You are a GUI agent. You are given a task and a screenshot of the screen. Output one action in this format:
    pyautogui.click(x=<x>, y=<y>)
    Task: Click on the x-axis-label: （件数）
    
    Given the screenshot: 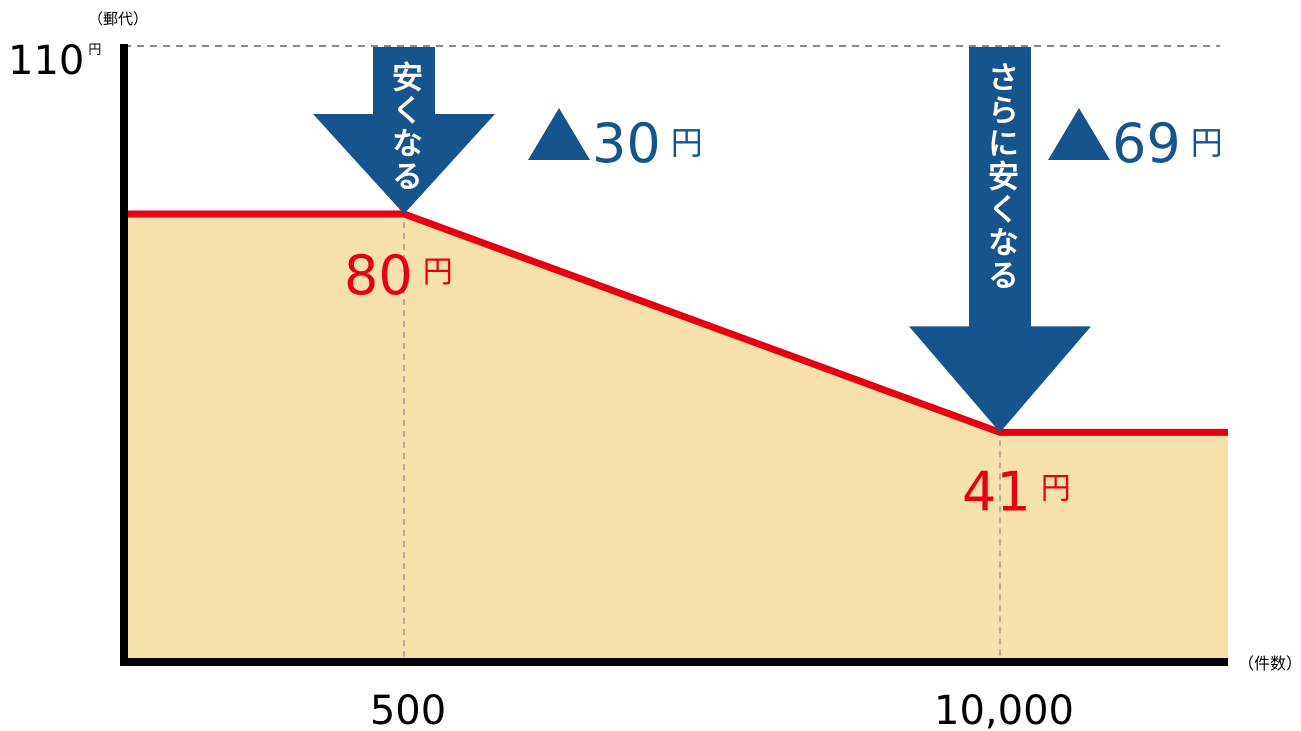 What is the action you would take?
    pyautogui.click(x=1269, y=663)
    